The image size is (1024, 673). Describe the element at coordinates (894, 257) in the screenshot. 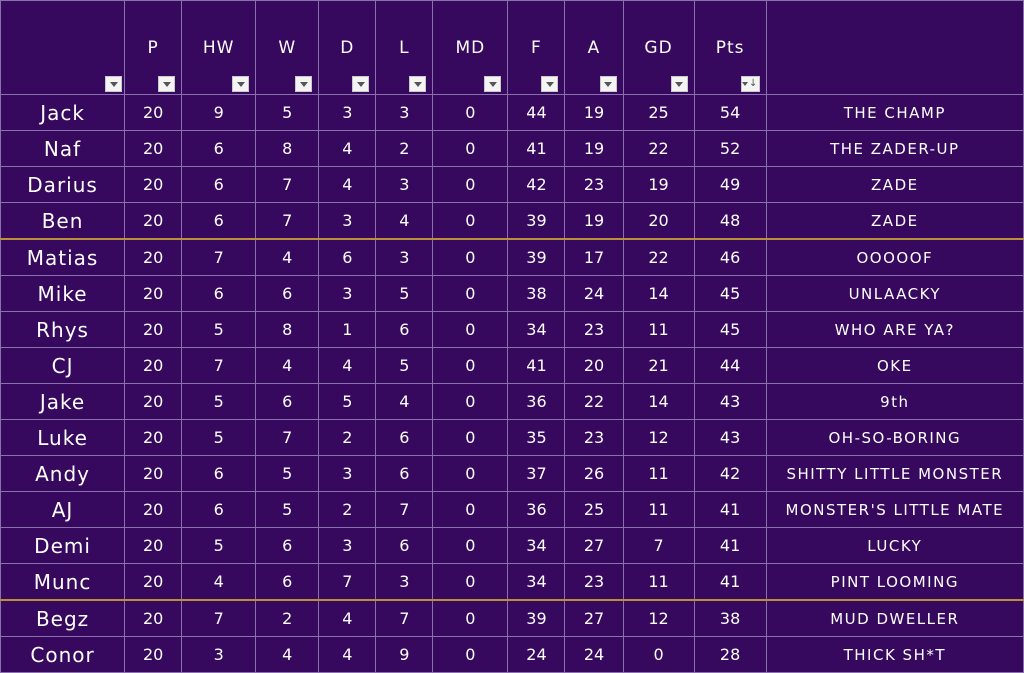

I see `nickname-cell: OOOOOF` at that location.